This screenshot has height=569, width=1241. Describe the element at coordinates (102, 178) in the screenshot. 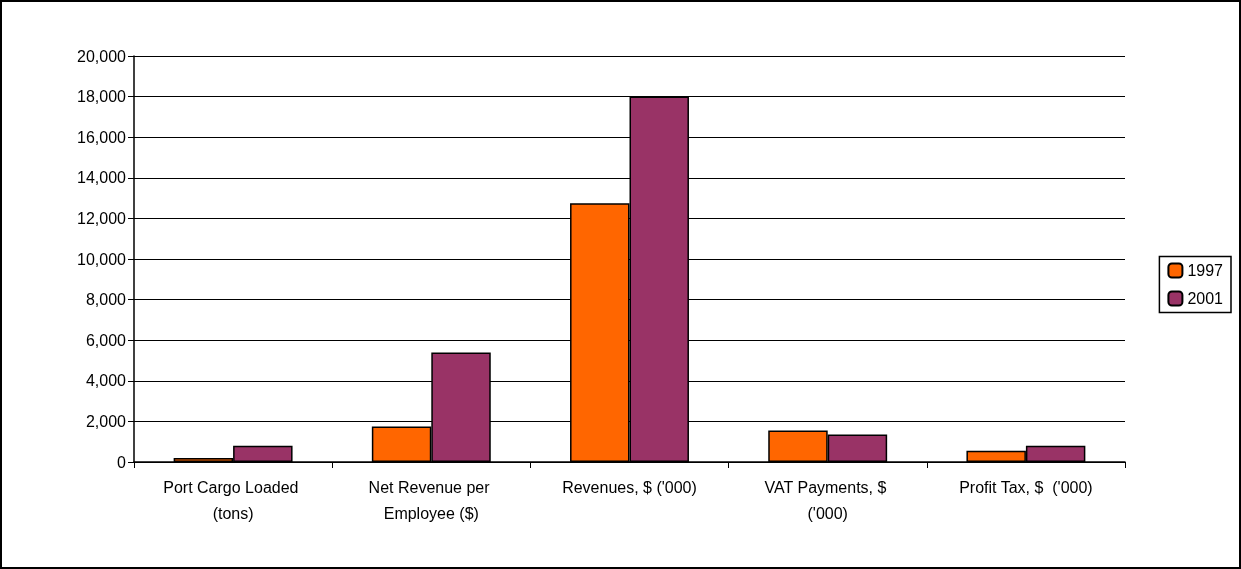

I see `y-tick-label: 14,000` at that location.